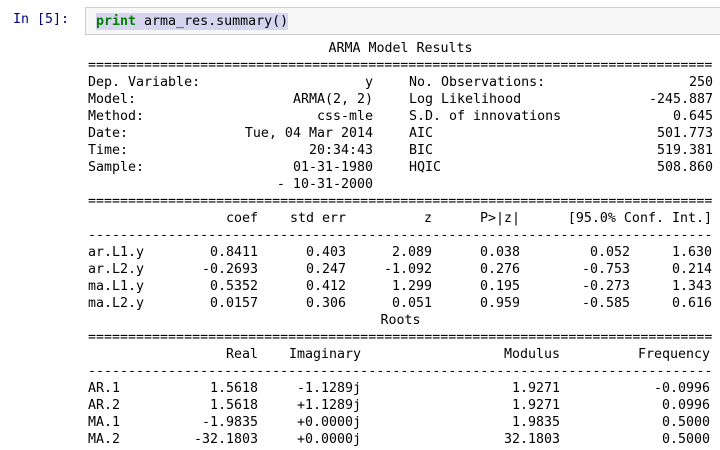  What do you see at coordinates (229, 269) in the screenshot?
I see `table-cell: -0.2693` at bounding box center [229, 269].